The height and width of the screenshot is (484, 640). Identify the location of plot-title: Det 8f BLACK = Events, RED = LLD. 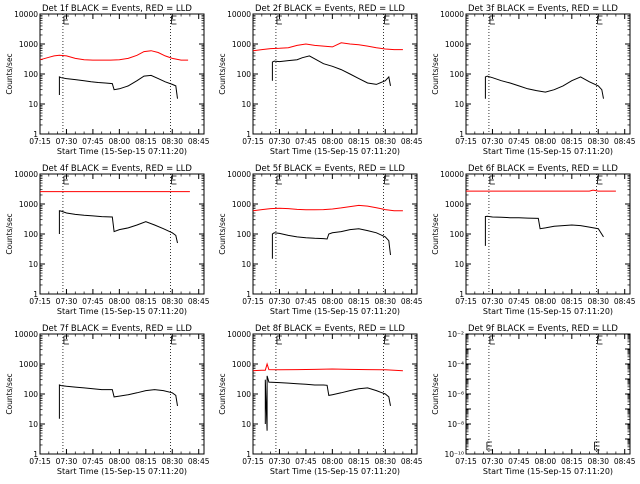
(330, 329).